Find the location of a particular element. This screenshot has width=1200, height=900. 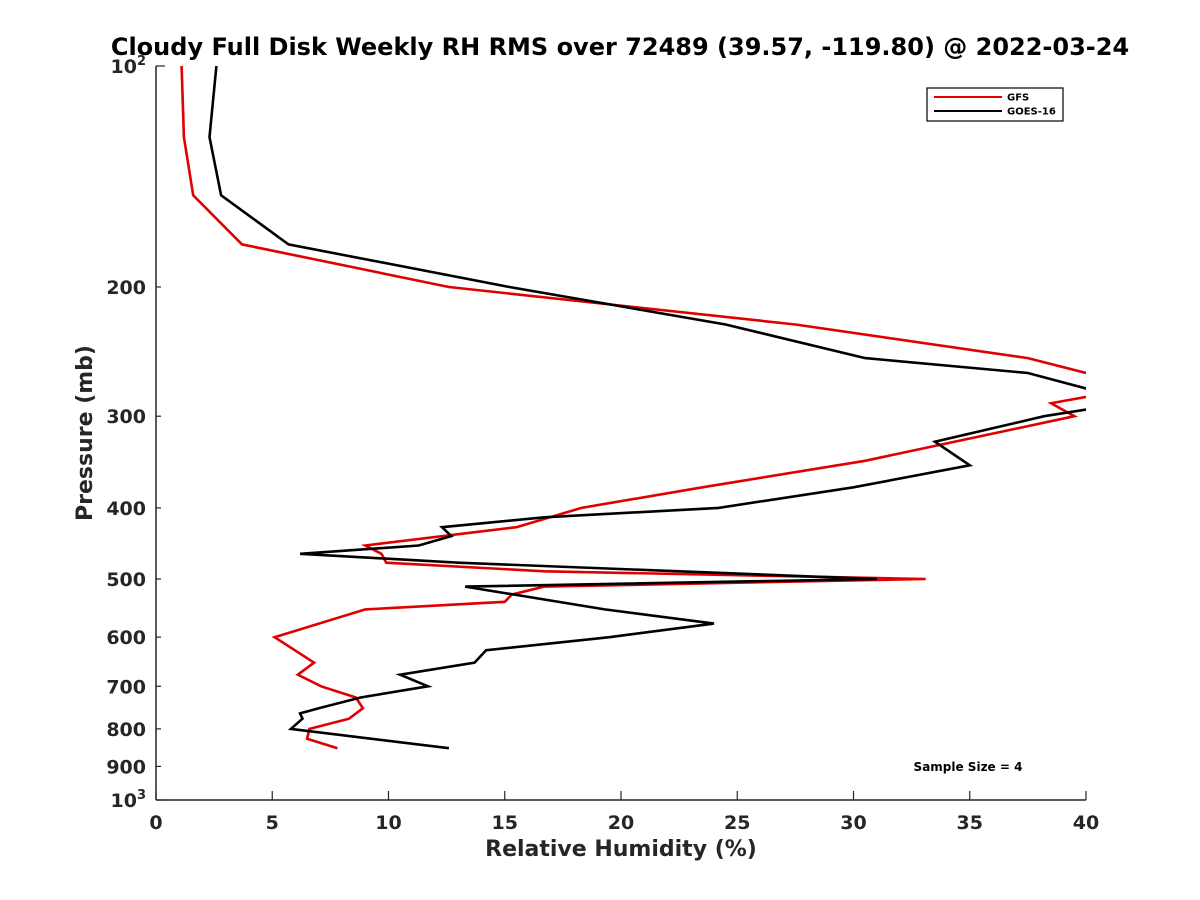

legend-label-goes16: GOES-16 is located at coordinates (1031, 112).